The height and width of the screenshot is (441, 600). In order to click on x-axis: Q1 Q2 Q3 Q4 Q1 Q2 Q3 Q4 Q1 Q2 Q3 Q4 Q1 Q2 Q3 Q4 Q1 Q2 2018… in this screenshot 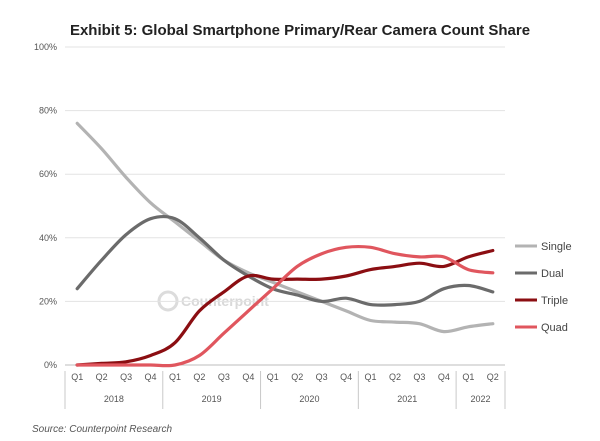, I will do `click(285, 390)`.